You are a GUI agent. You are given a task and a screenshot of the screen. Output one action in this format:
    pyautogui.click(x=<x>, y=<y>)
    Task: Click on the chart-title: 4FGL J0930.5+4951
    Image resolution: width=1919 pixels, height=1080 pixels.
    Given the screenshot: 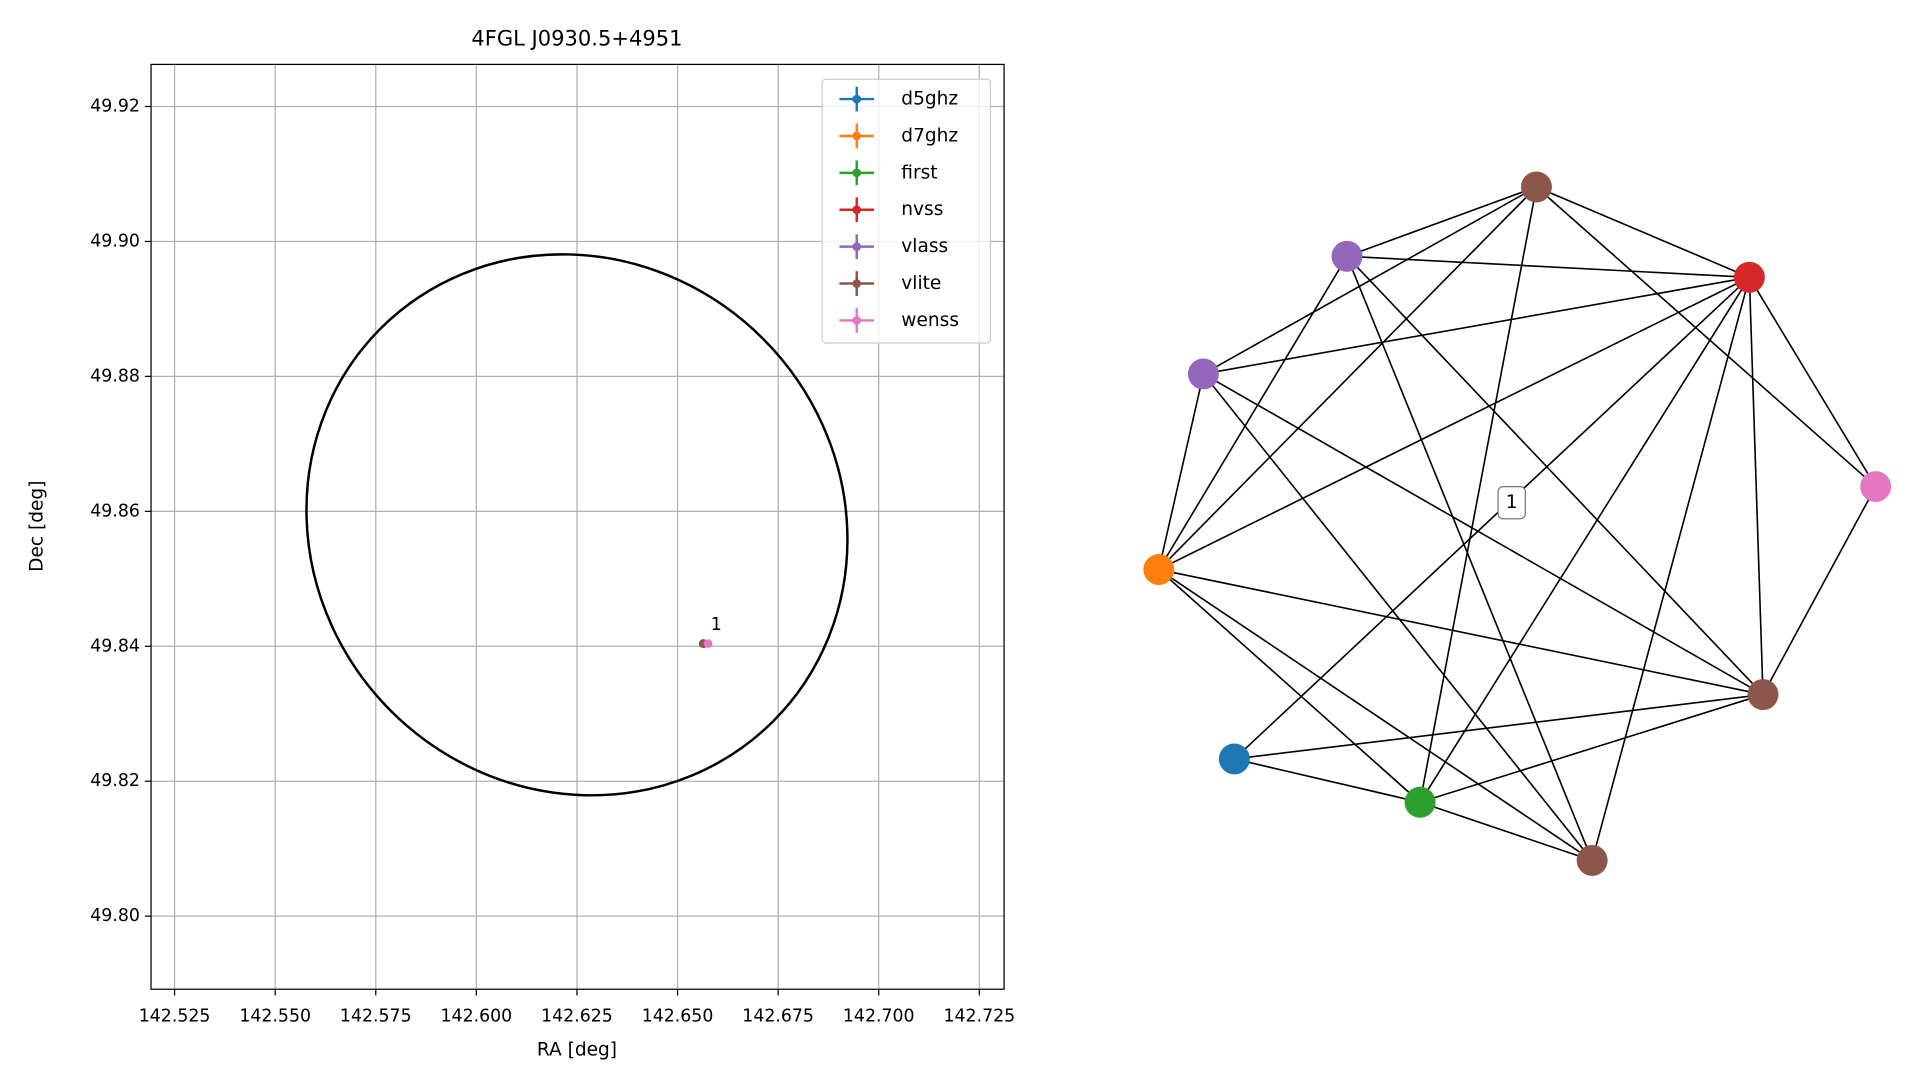 What is the action you would take?
    pyautogui.click(x=576, y=38)
    